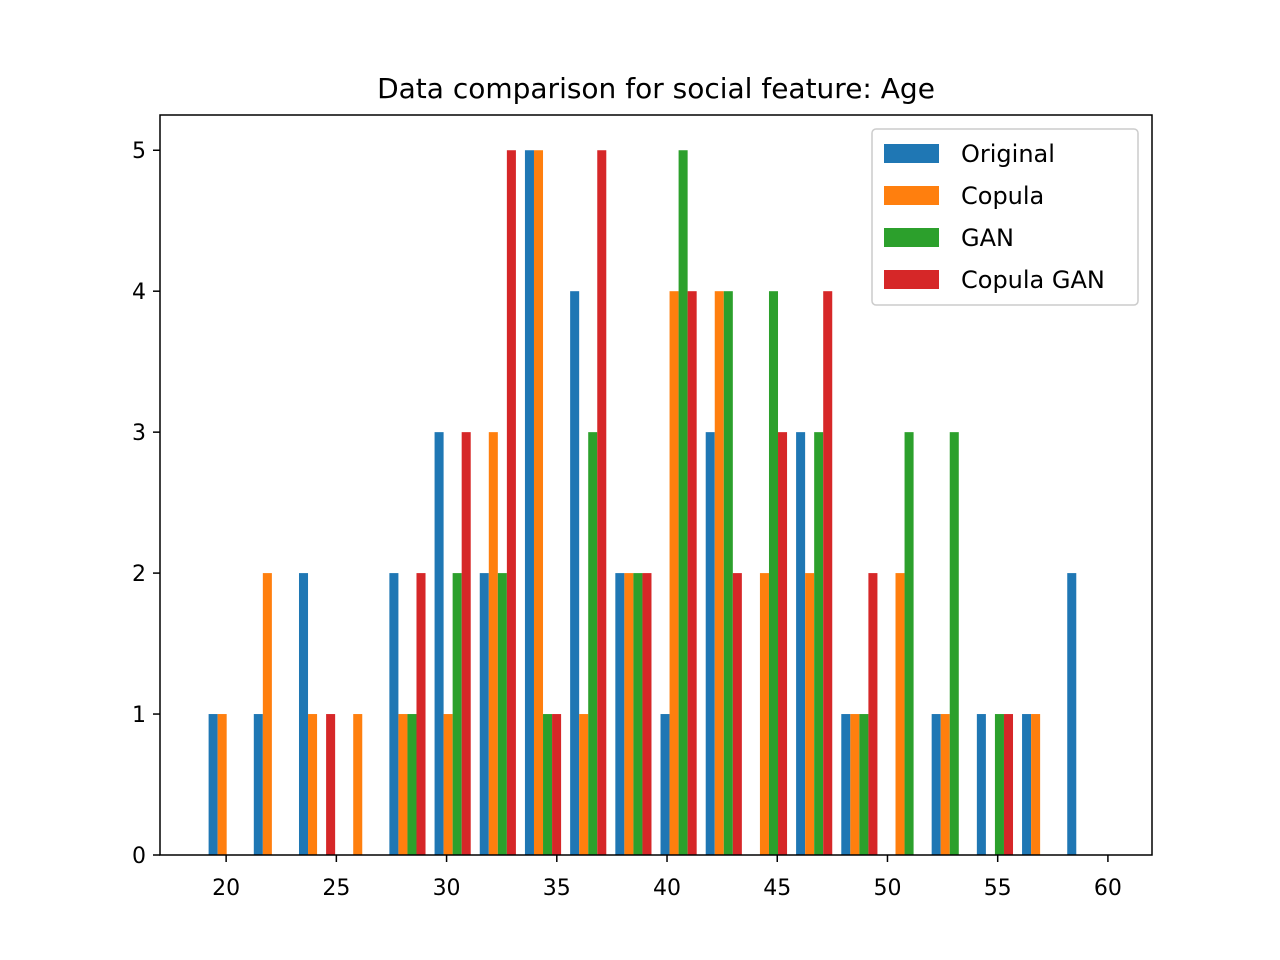 The width and height of the screenshot is (1280, 960). Describe the element at coordinates (226, 888) in the screenshot. I see `x-tick-label: 20` at that location.